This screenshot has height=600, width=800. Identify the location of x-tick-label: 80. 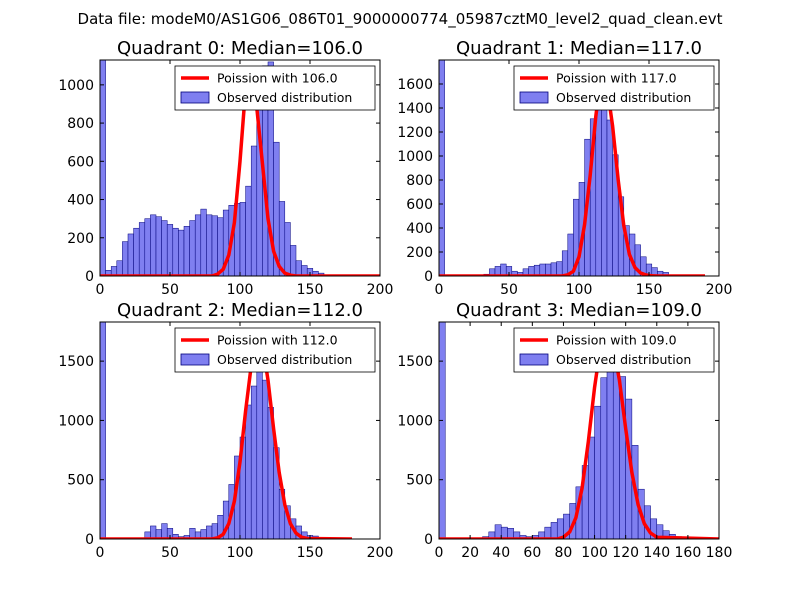
(564, 553).